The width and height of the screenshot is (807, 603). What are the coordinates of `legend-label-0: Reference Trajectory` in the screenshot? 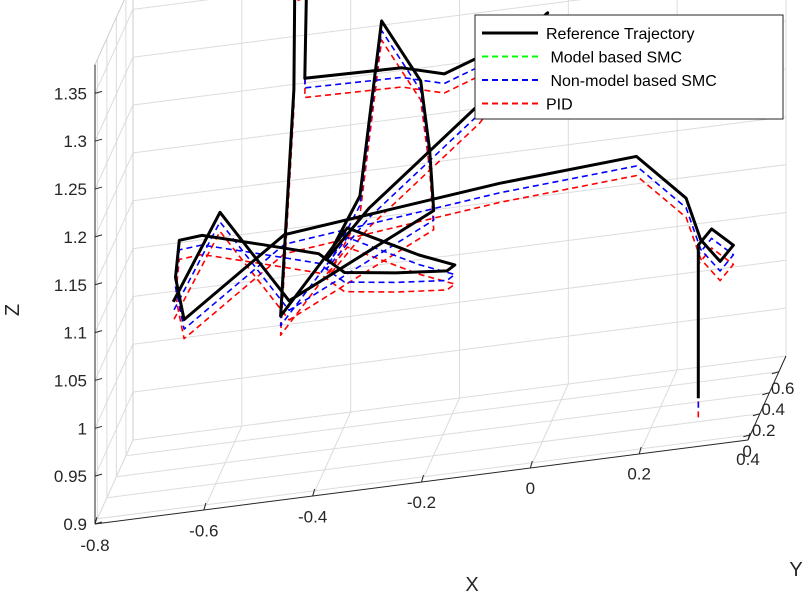 It's located at (620, 34).